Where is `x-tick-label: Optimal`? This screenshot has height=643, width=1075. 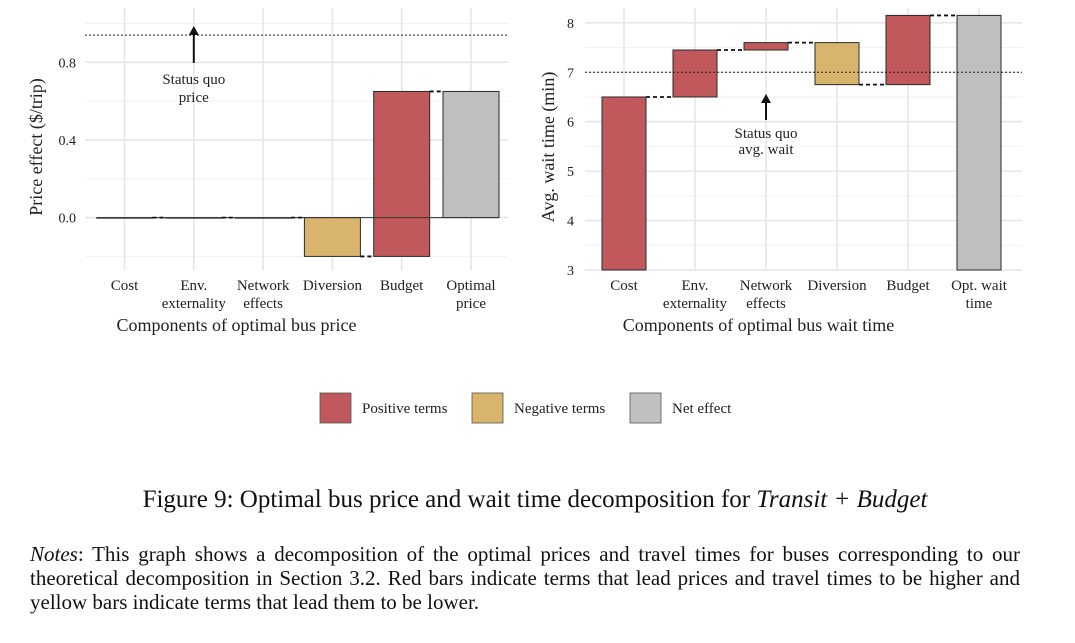 x-tick-label: Optimal is located at coordinates (470, 286).